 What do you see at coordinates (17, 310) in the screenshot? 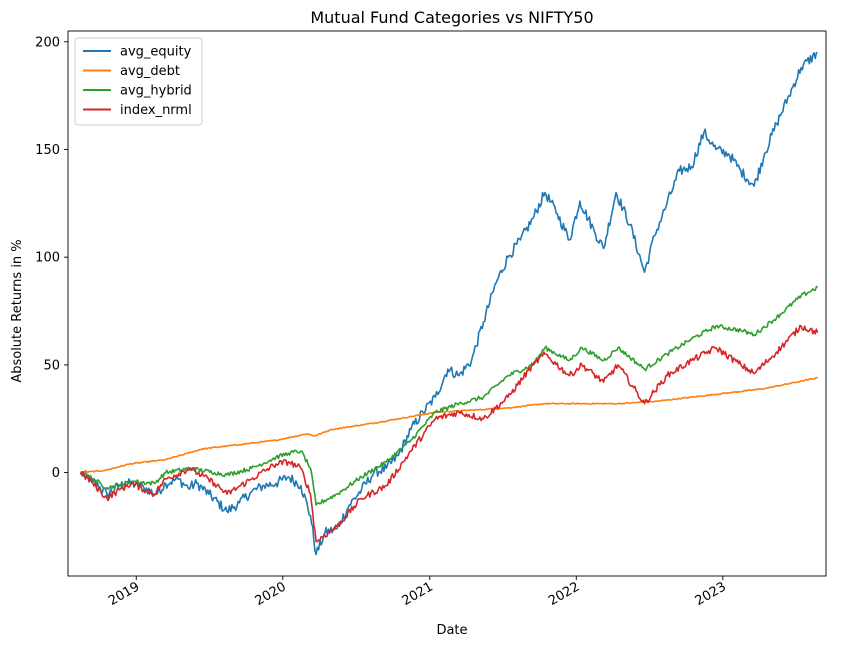
I see `y-axis-label: Absolute Returns in %` at bounding box center [17, 310].